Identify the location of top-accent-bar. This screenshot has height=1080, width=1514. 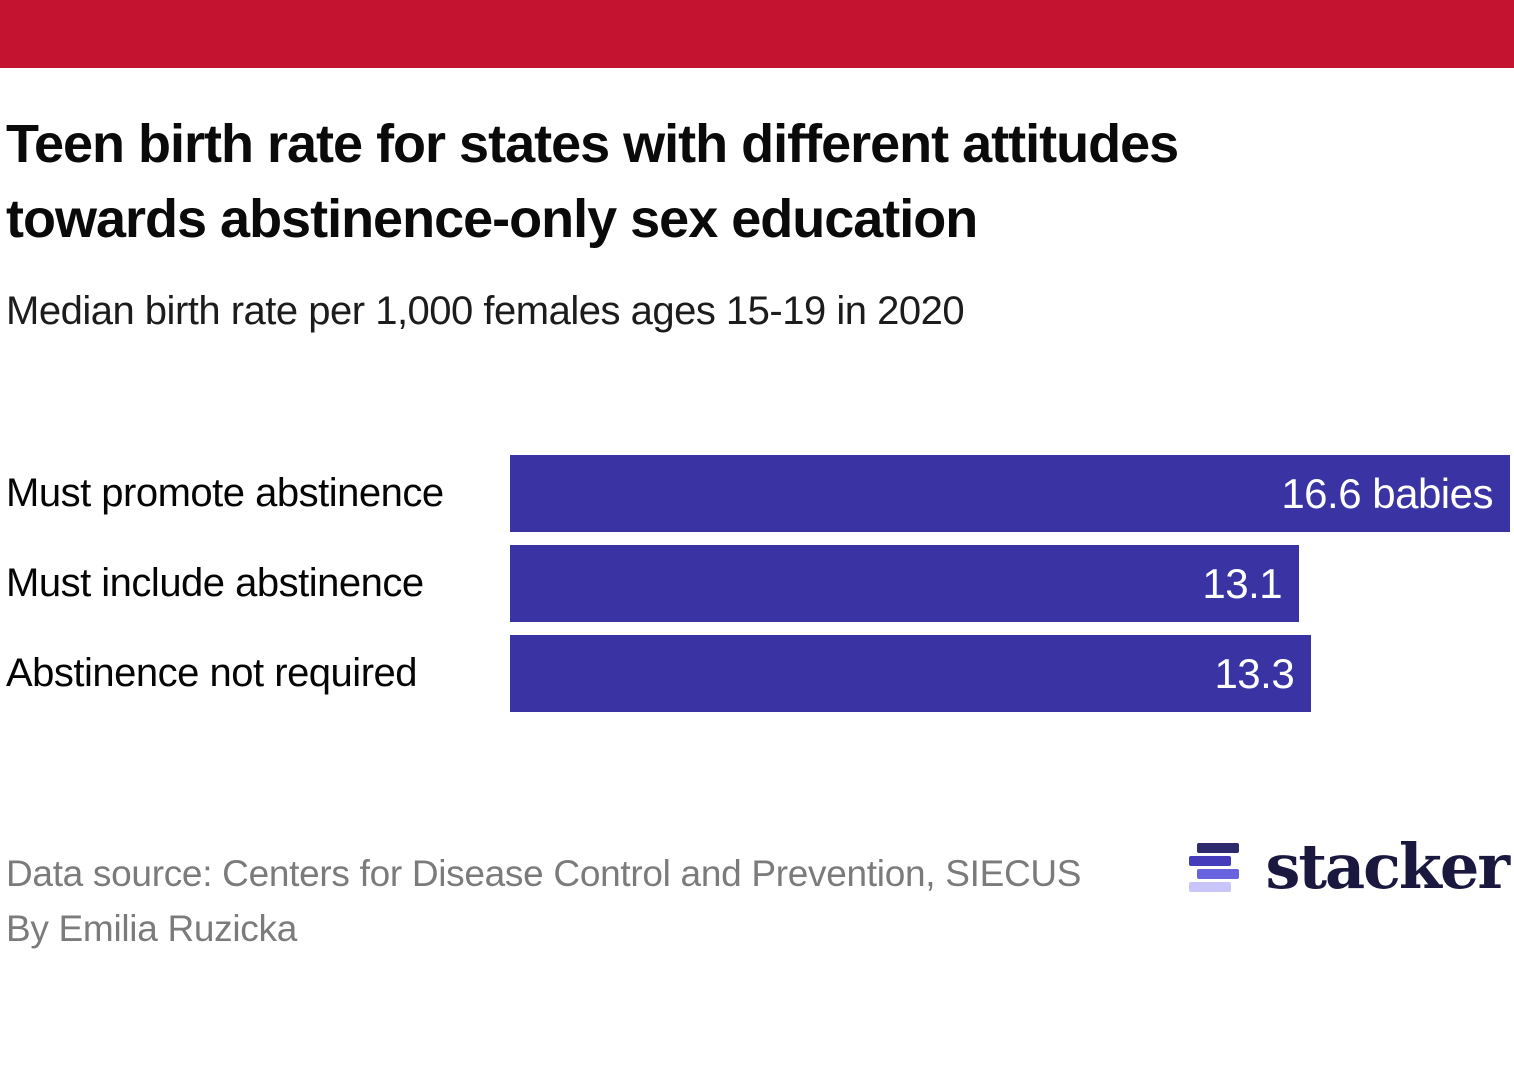
(757, 34).